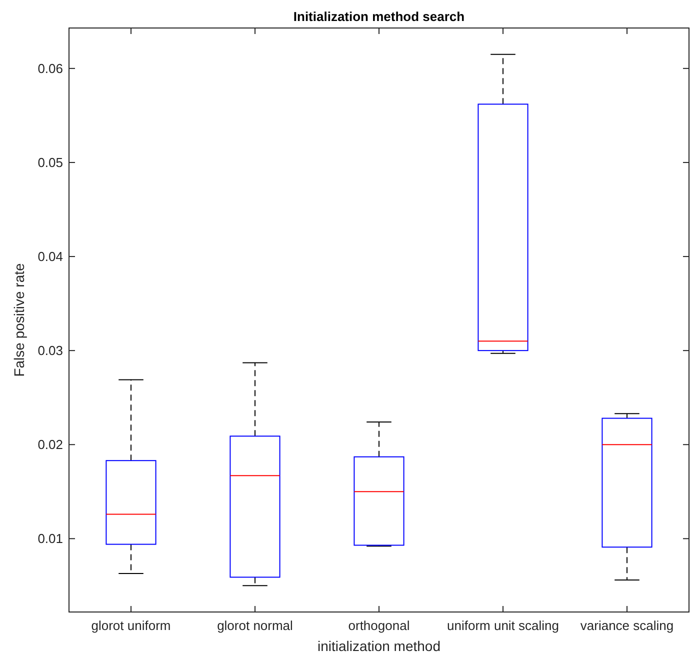  I want to click on y-tick-label: 0.03, so click(50, 350).